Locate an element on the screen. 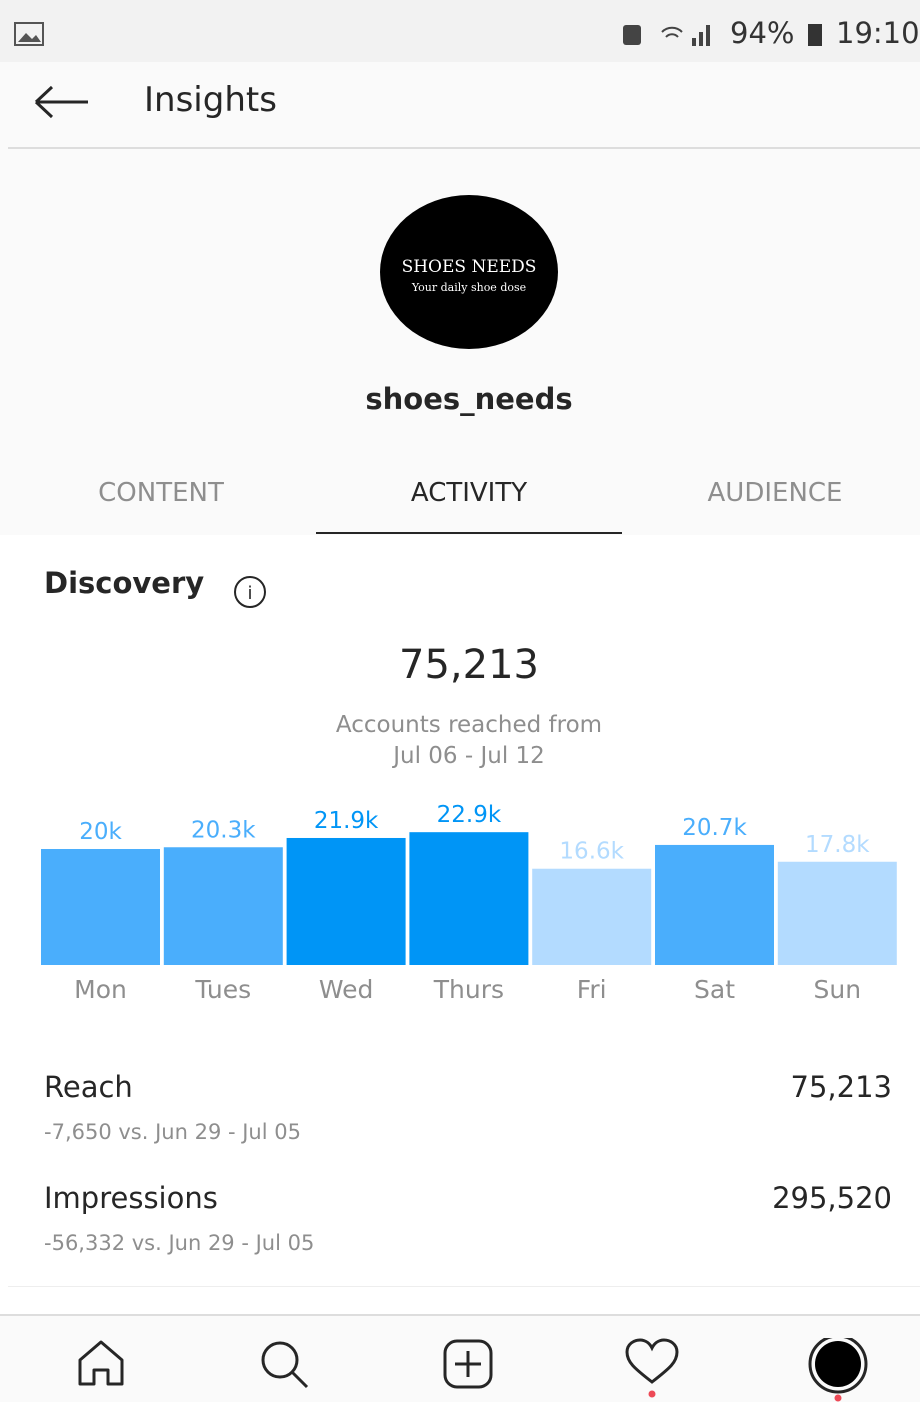 This screenshot has height=1402, width=920. avatar: SHOES NEEDS Your daily shoe dose is located at coordinates (469, 272).